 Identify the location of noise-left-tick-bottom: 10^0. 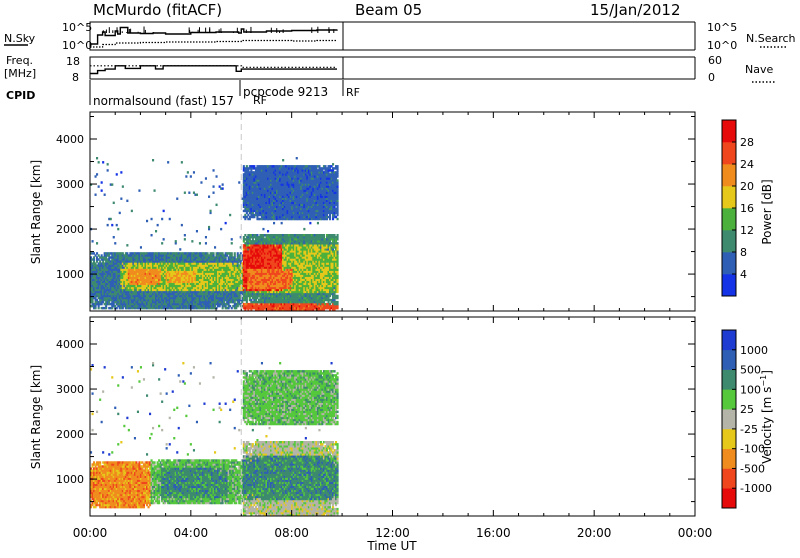
(77, 45).